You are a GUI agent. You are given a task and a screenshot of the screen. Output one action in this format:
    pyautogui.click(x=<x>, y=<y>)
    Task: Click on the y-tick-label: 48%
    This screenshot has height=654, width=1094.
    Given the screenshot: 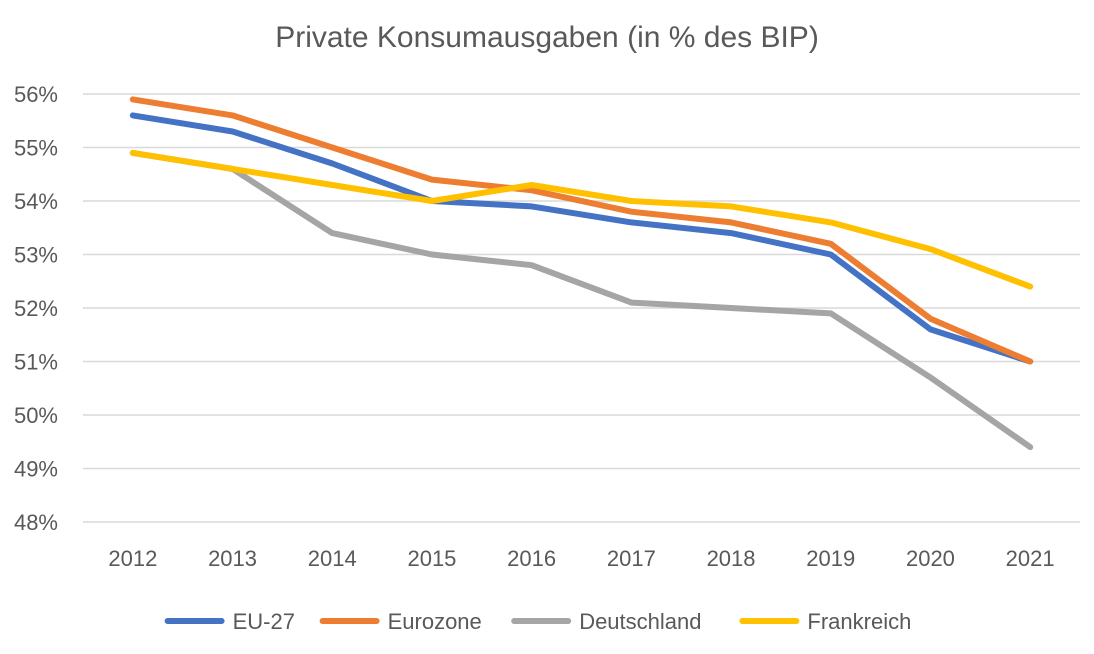 What is the action you would take?
    pyautogui.click(x=36, y=522)
    